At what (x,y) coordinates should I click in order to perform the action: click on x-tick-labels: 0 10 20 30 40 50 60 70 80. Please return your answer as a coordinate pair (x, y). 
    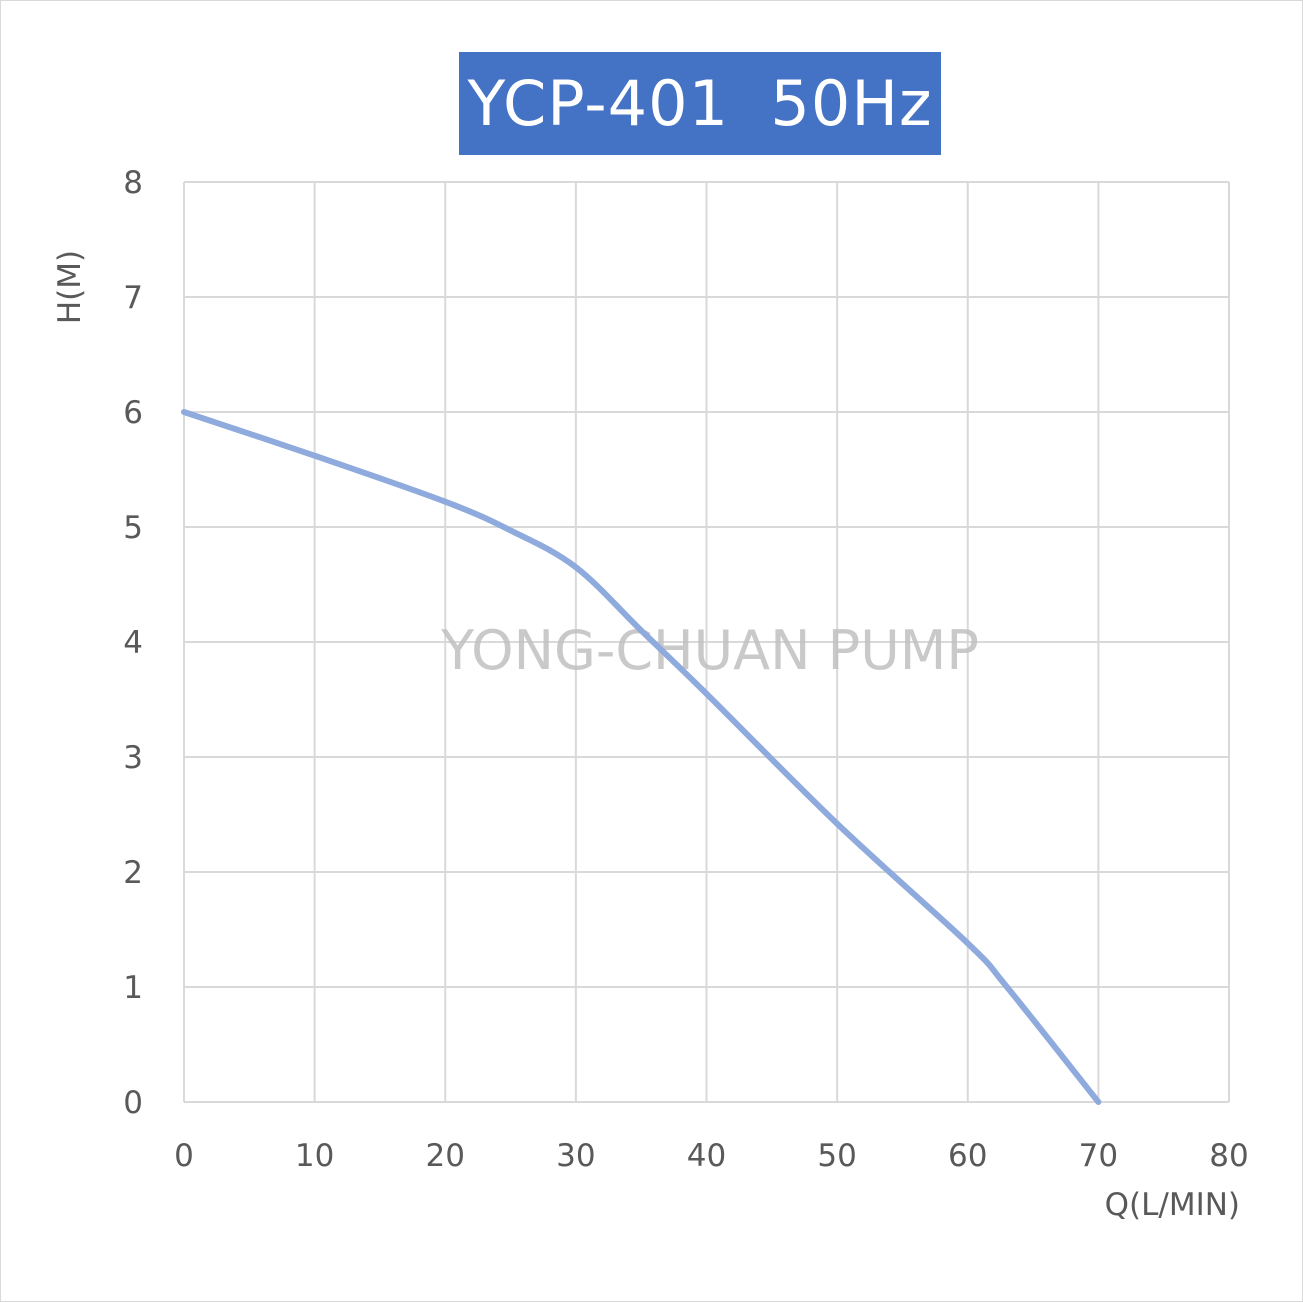
    Looking at the image, I should click on (711, 1156).